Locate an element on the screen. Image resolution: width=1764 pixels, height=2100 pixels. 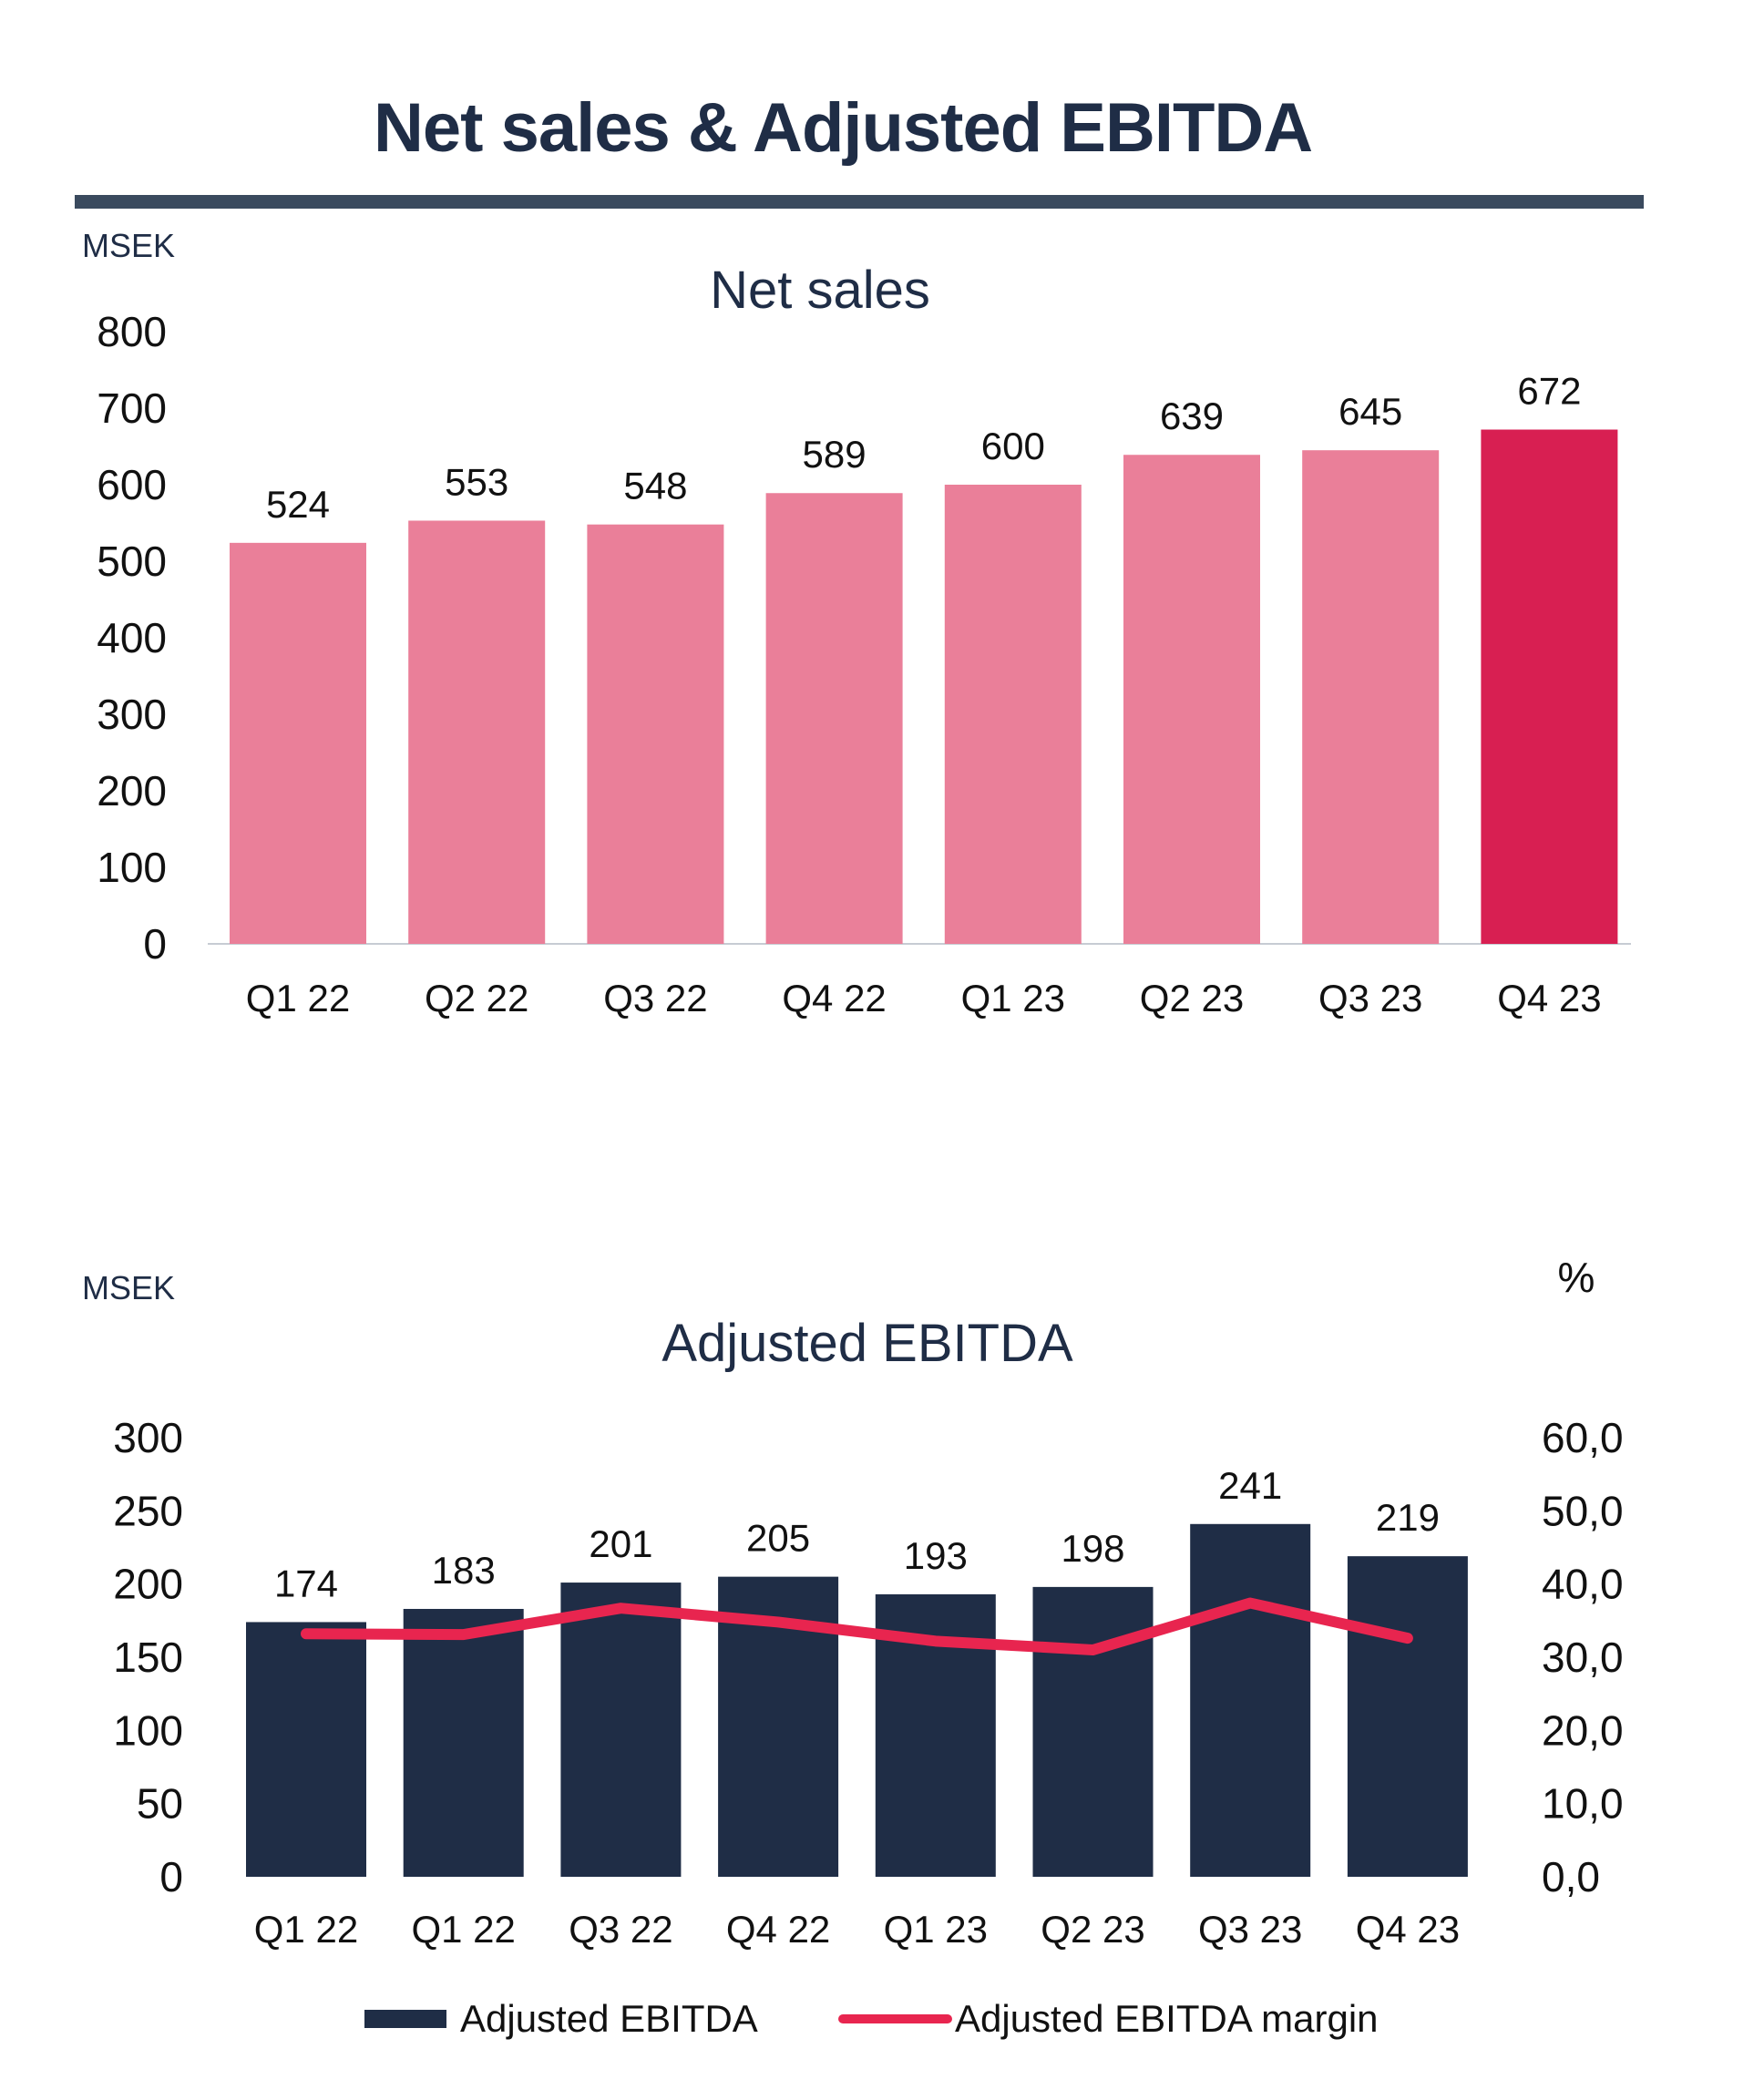
net-sales-unit-label: MSEK is located at coordinates (128, 246).